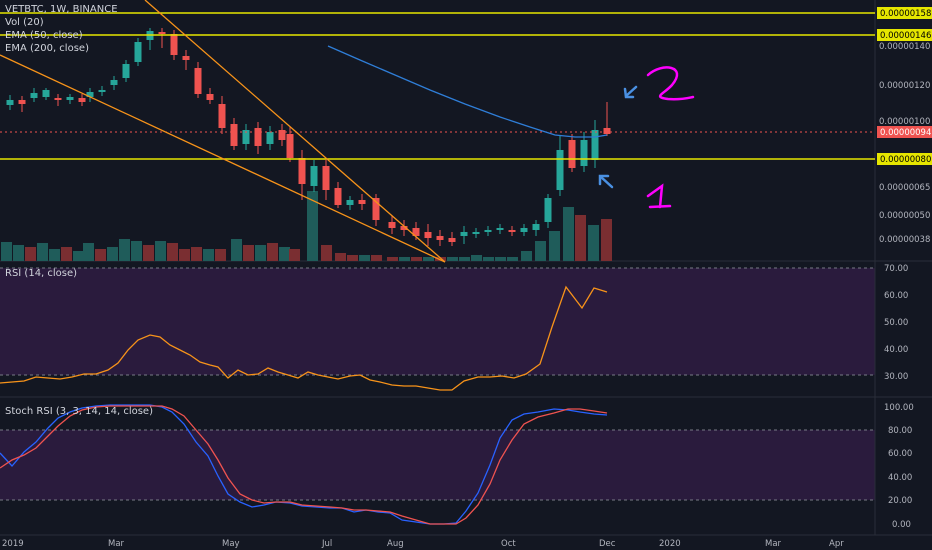  What do you see at coordinates (904, 188) in the screenshot?
I see `price-tick: 0.00000065` at bounding box center [904, 188].